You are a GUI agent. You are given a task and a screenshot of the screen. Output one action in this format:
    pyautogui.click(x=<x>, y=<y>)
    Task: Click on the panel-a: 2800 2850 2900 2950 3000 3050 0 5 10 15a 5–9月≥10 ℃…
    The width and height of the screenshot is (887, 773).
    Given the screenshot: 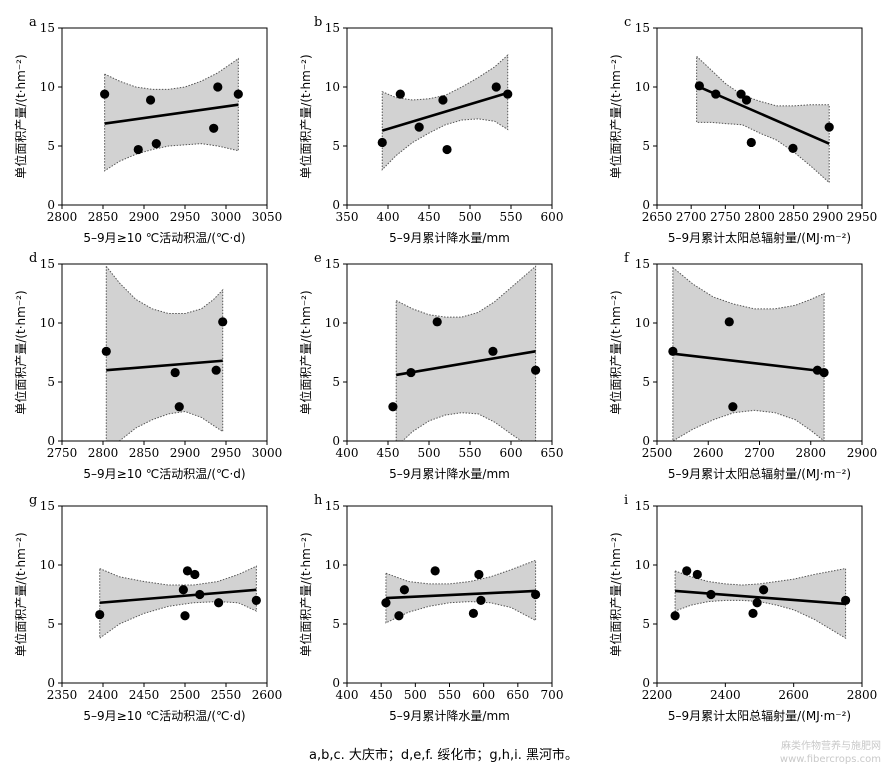 What is the action you would take?
    pyautogui.click(x=147, y=130)
    